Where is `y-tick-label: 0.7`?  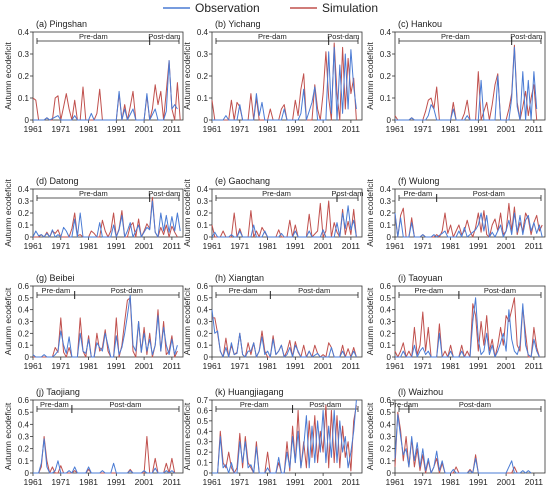
y-tick-label: 0.7 is located at coordinates (203, 400).